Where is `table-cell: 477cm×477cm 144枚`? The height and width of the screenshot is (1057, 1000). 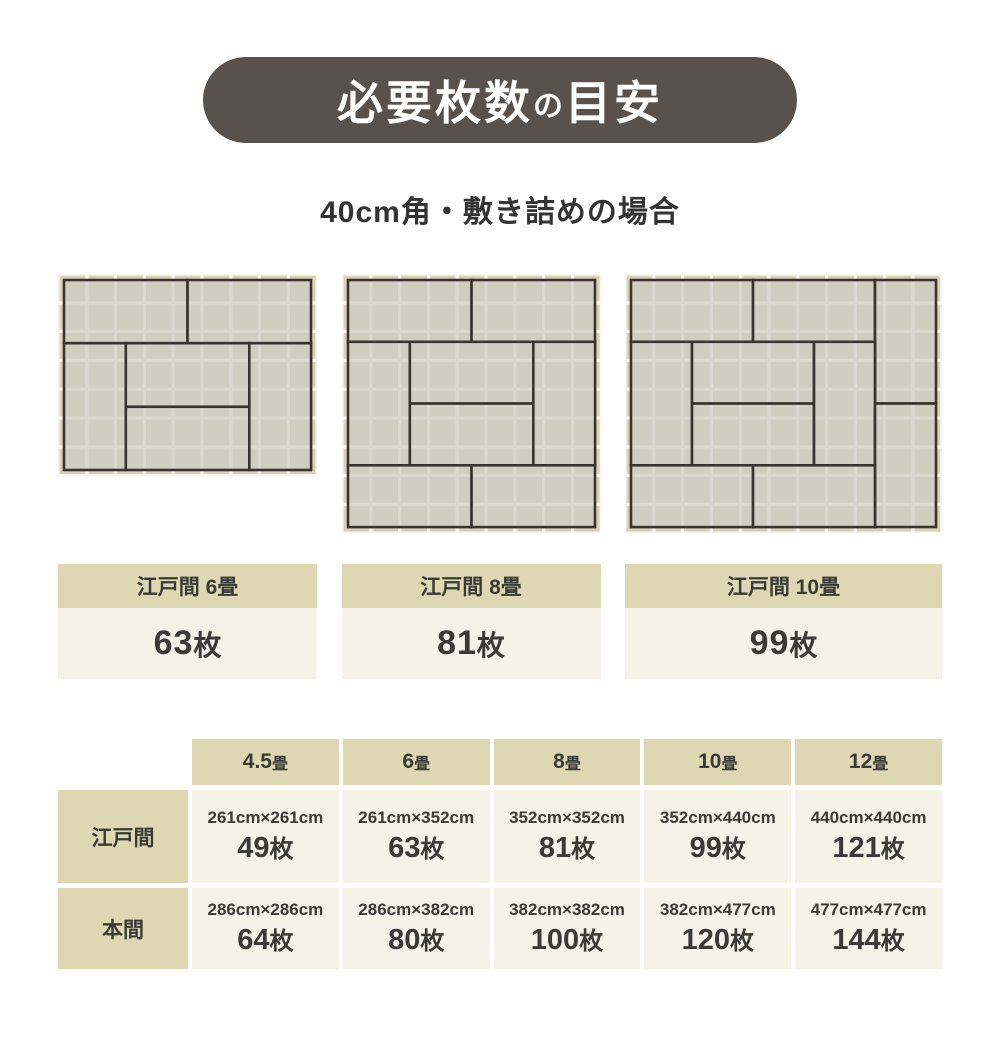
table-cell: 477cm×477cm 144枚 is located at coordinates (868, 928).